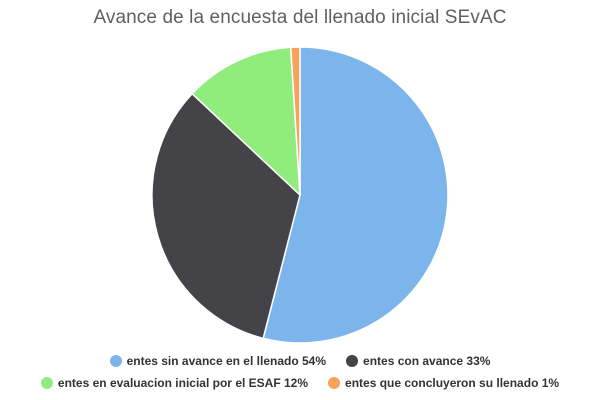  Describe the element at coordinates (427, 361) in the screenshot. I see `legend-label-con-avance: entes con avance 33%` at that location.